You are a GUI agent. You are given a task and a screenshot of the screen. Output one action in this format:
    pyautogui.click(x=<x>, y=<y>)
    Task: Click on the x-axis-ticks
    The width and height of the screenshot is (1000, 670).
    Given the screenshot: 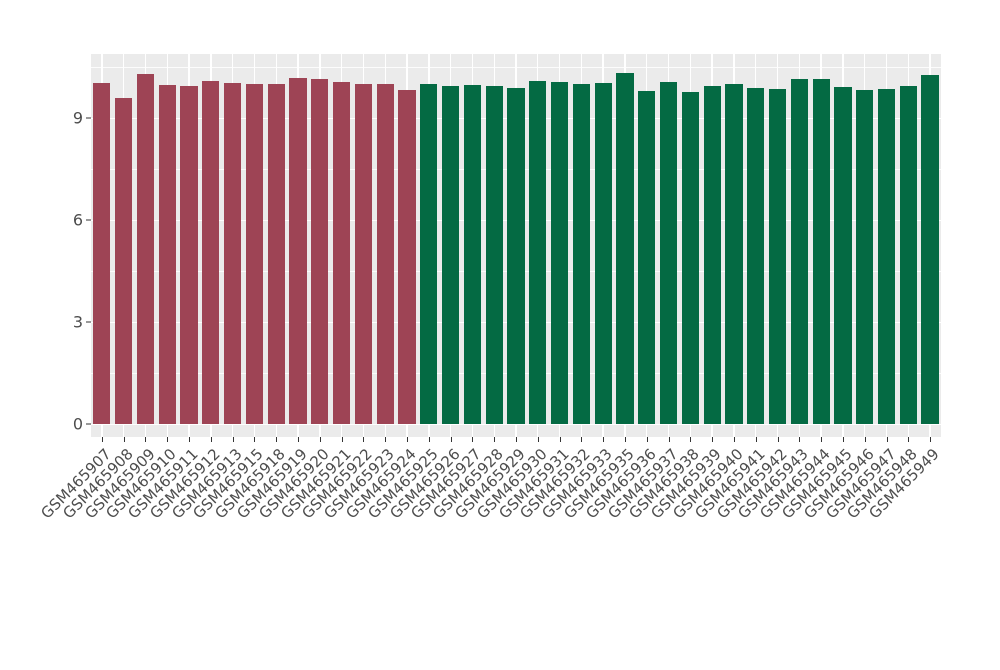 What is the action you would take?
    pyautogui.click(x=516, y=440)
    